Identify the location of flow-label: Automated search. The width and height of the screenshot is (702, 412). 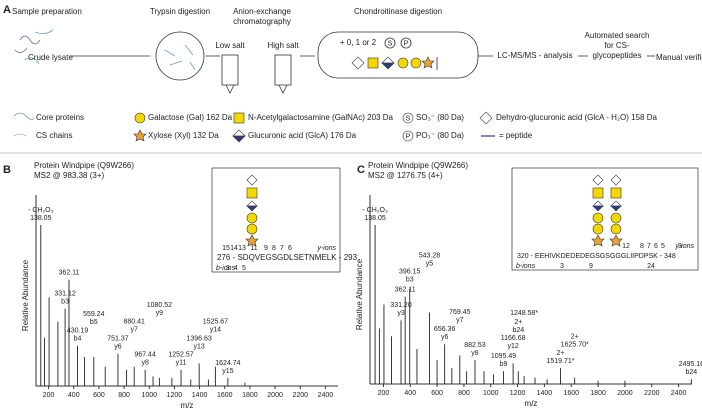
(617, 35).